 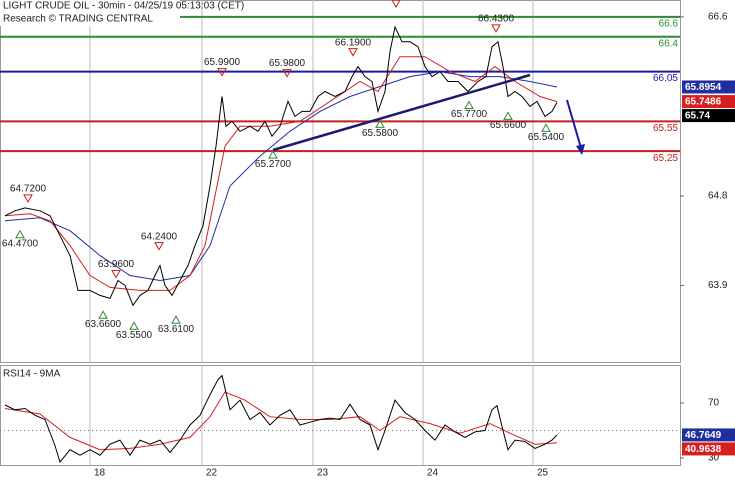 What do you see at coordinates (469, 114) in the screenshot?
I see `pivot-label: 65.7700` at bounding box center [469, 114].